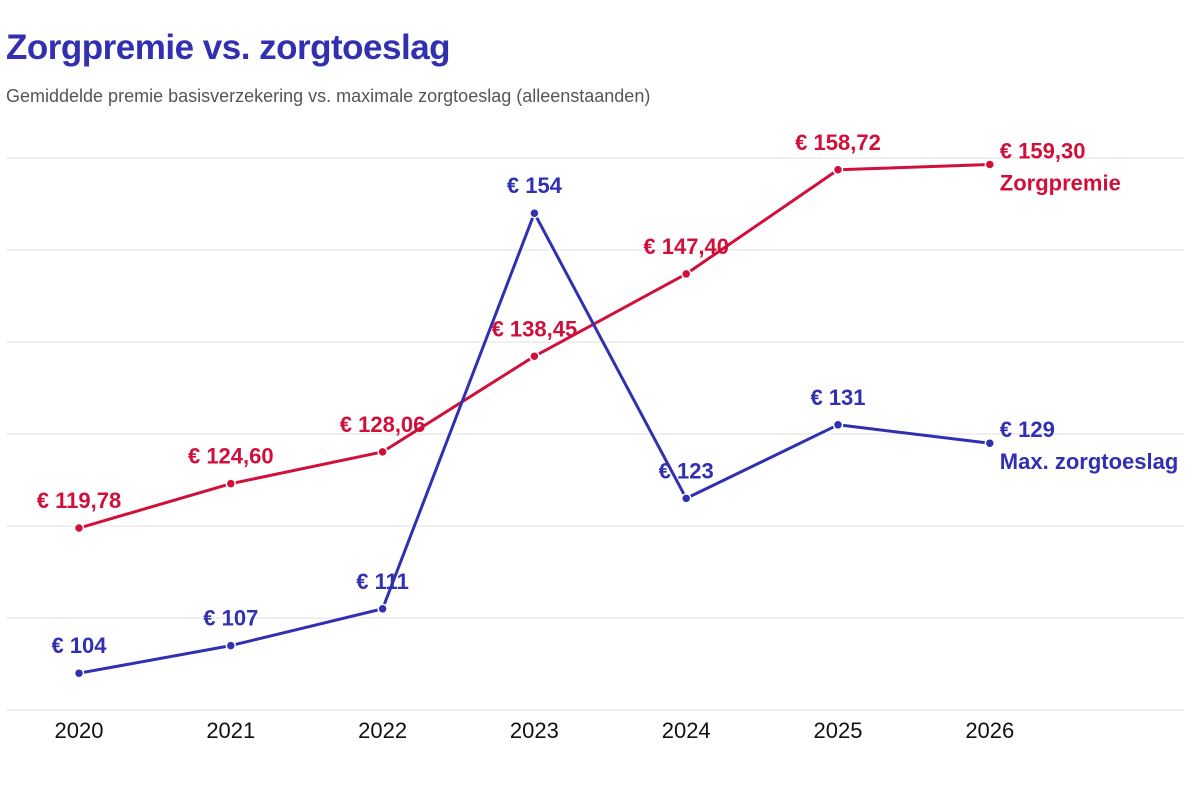 This screenshot has height=800, width=1200. Describe the element at coordinates (1027, 429) in the screenshot. I see `data-label: € 129` at that location.